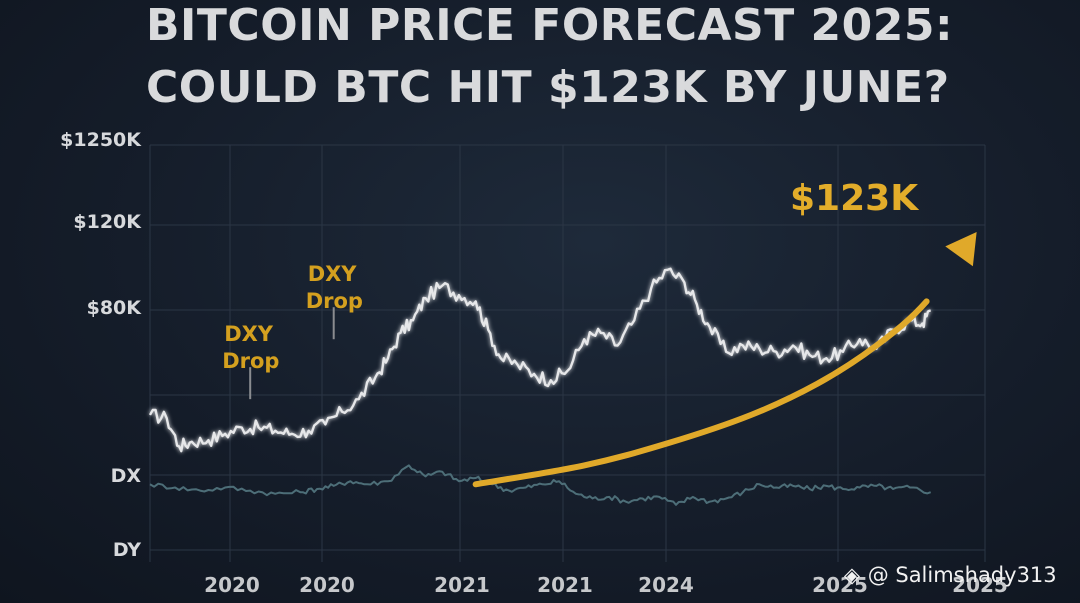 Image resolution: width=1080 pixels, height=603 pixels. What do you see at coordinates (540, 485) in the screenshot?
I see `series-line-dxy` at bounding box center [540, 485].